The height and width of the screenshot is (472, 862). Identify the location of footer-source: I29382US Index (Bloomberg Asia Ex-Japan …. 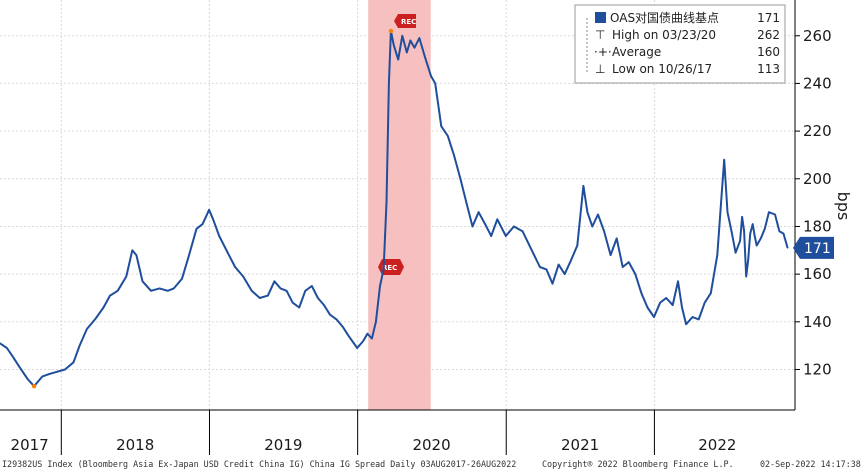
(259, 464).